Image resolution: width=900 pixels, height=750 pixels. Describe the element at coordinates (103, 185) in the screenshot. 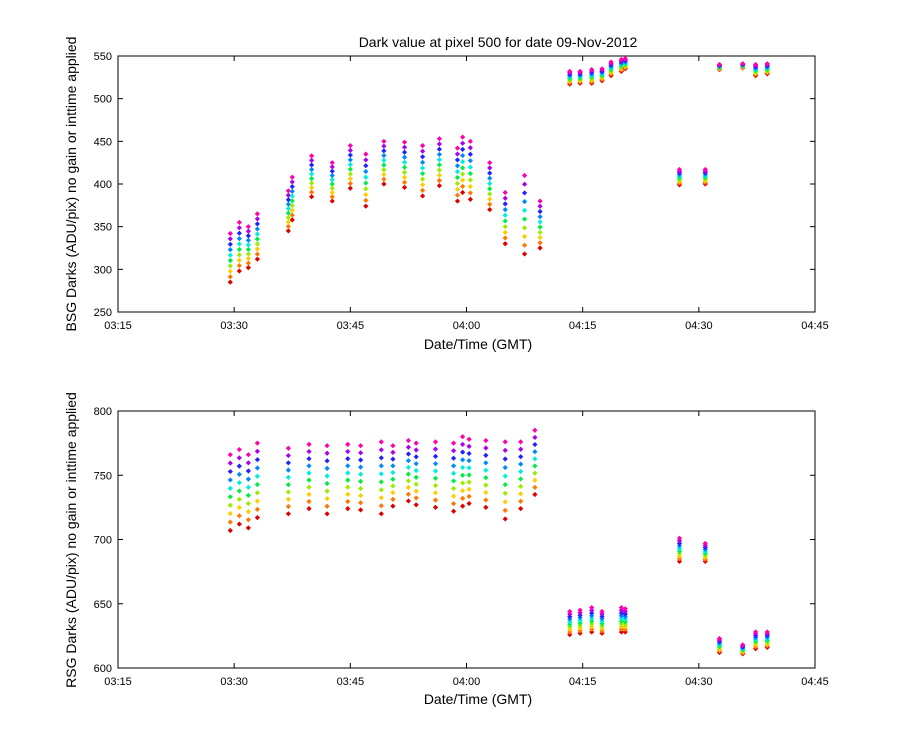

I see `bsg-y-tick-label: 400` at that location.